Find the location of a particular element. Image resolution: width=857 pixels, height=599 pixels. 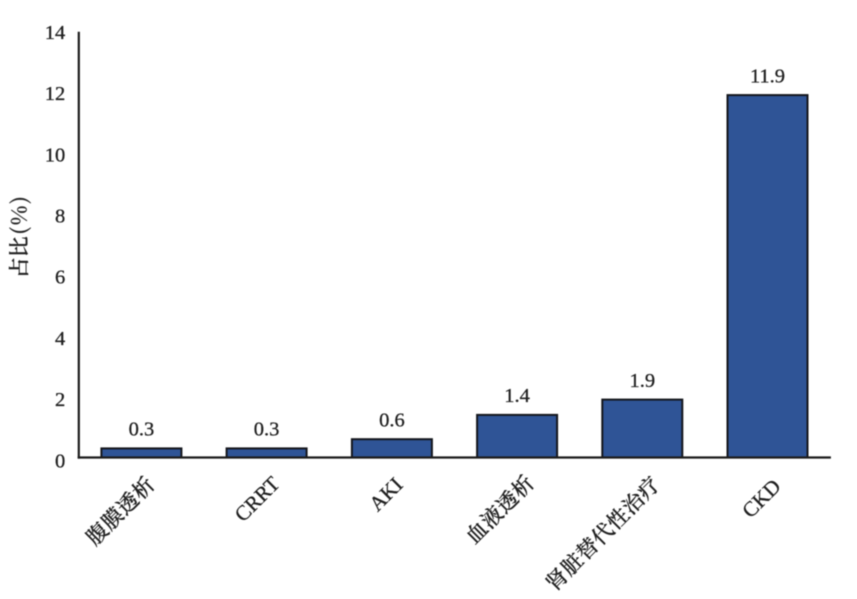

svg-text: 6 is located at coordinates (60, 278).